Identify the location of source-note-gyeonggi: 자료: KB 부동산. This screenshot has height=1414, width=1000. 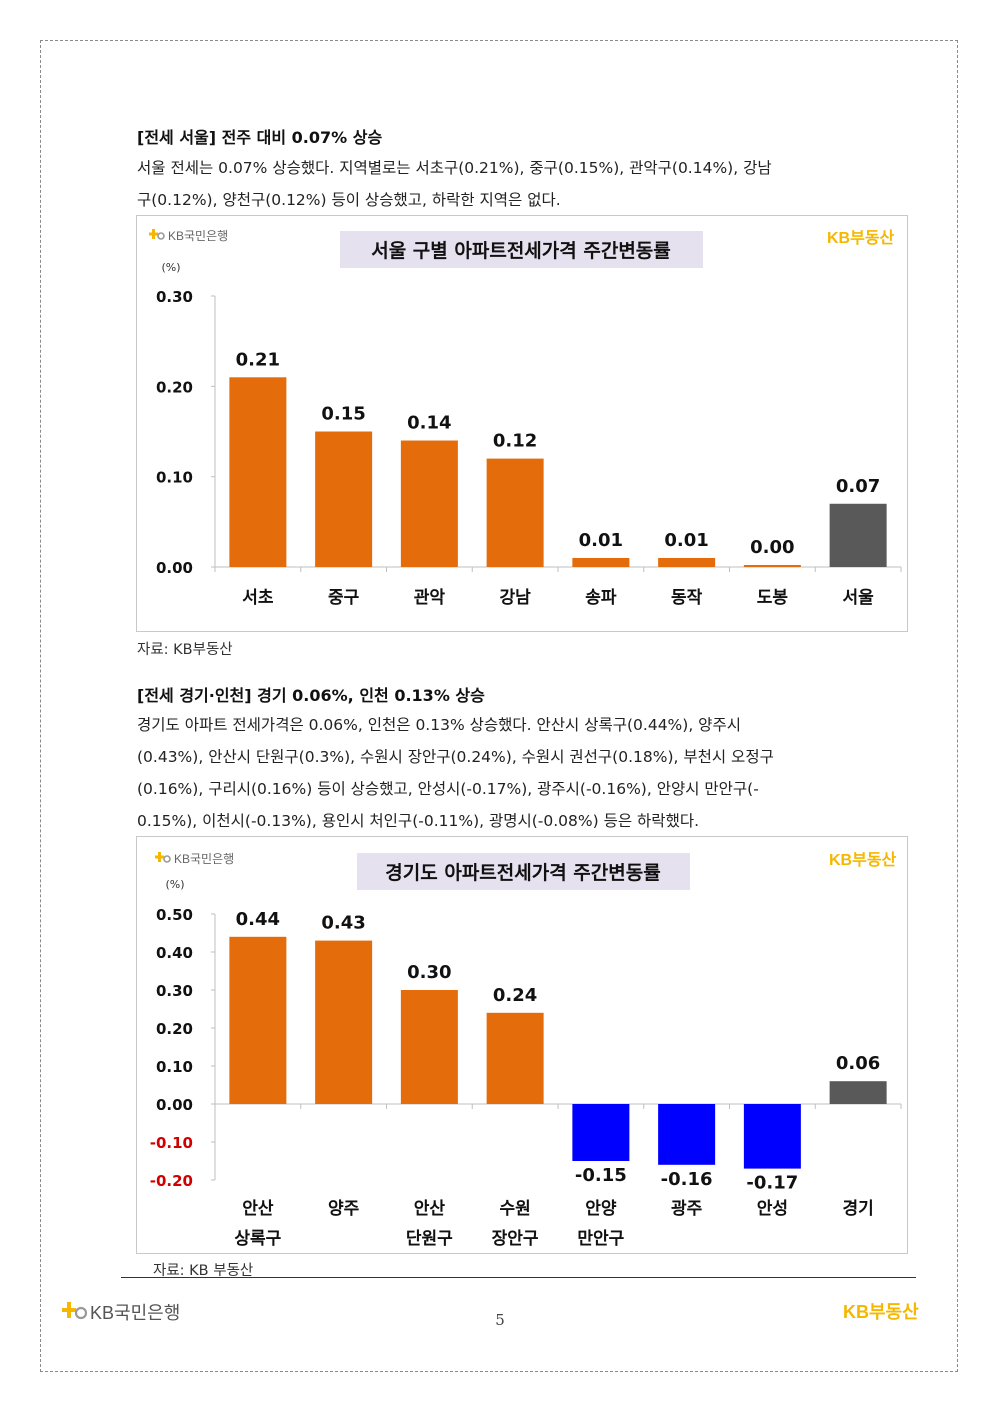
(203, 1271).